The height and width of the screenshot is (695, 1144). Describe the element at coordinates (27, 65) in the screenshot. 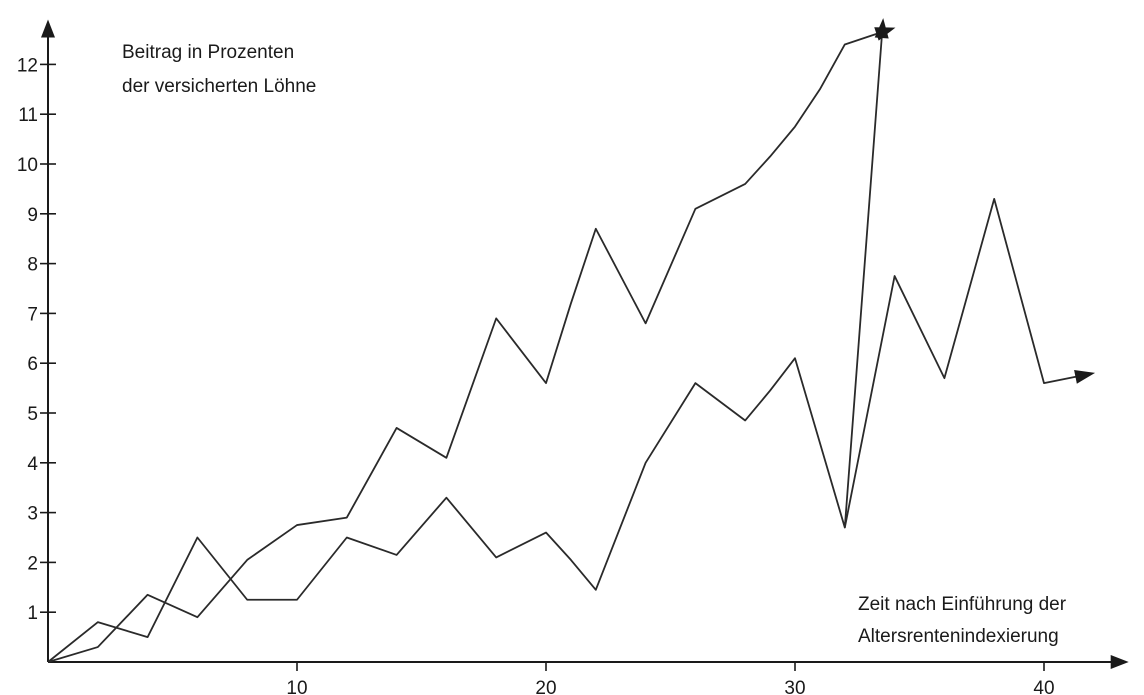

I see `y-tick-label-12: 12` at that location.